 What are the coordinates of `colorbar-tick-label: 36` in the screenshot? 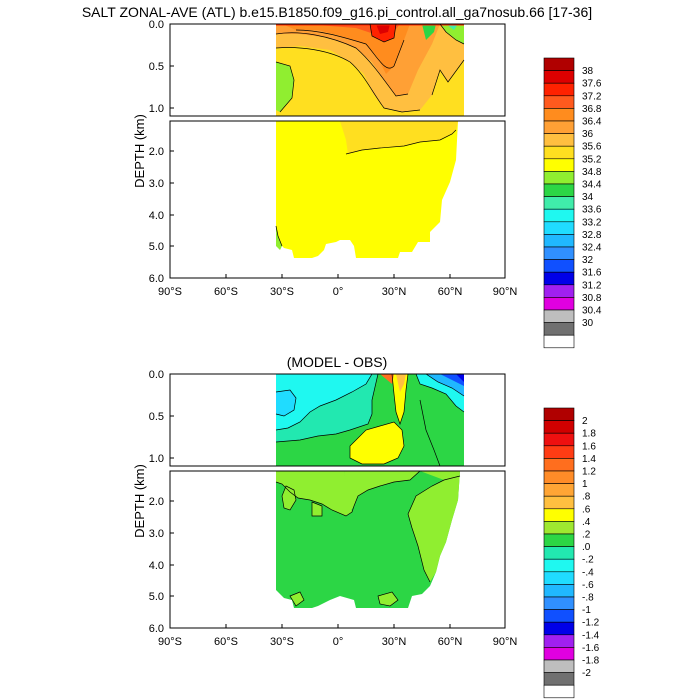 It's located at (588, 134).